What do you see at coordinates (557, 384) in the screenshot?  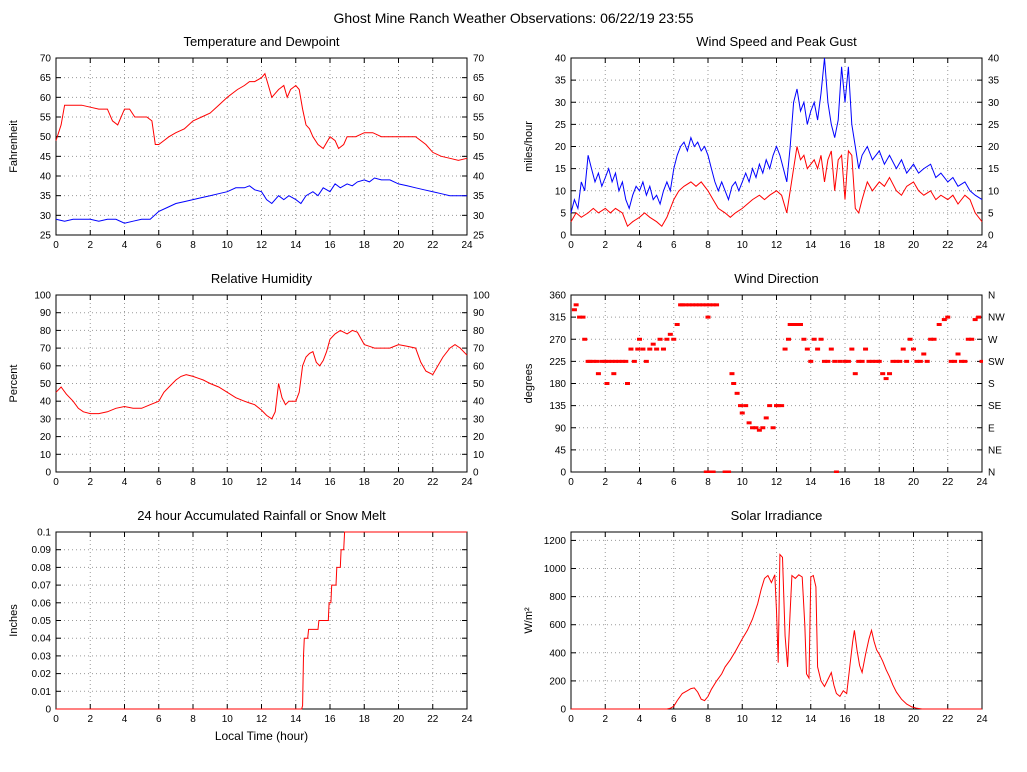 I see `svg-text: 180` at bounding box center [557, 384].